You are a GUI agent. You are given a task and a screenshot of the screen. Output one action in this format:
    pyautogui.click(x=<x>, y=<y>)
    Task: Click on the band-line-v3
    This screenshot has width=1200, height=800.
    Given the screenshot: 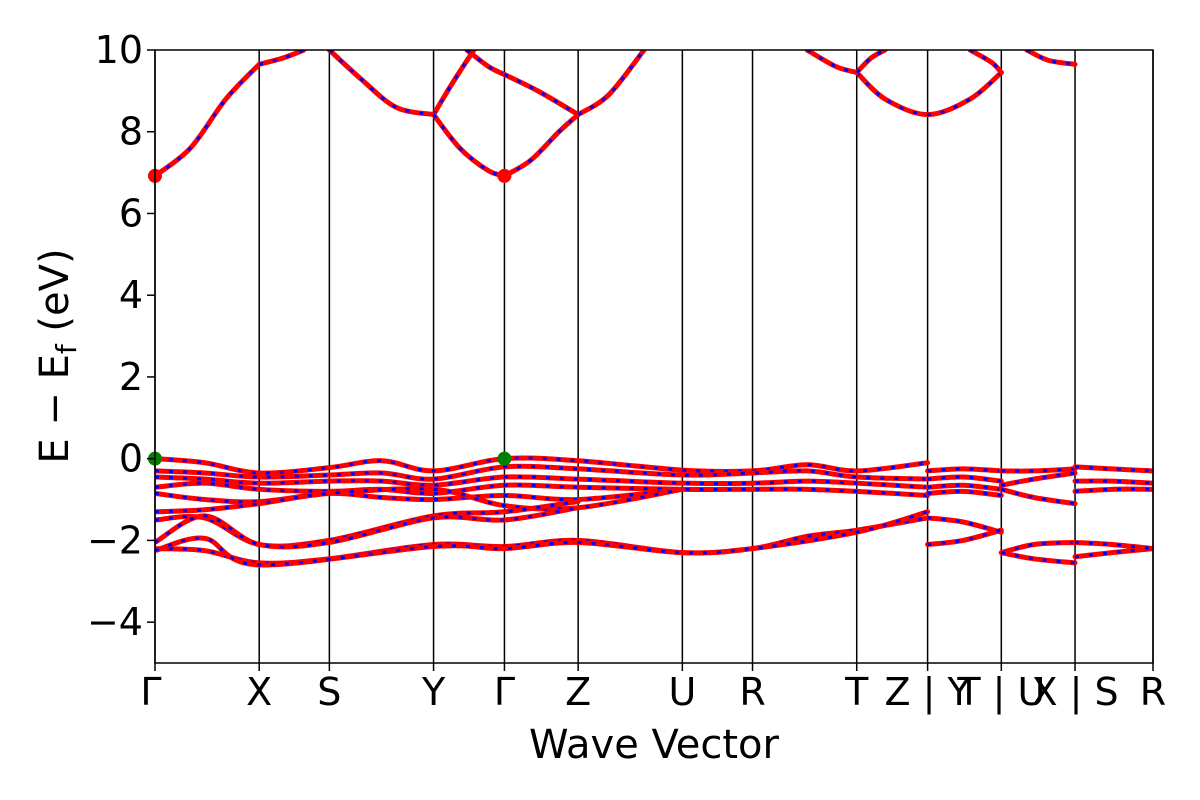 What is the action you would take?
    pyautogui.click(x=543, y=482)
    